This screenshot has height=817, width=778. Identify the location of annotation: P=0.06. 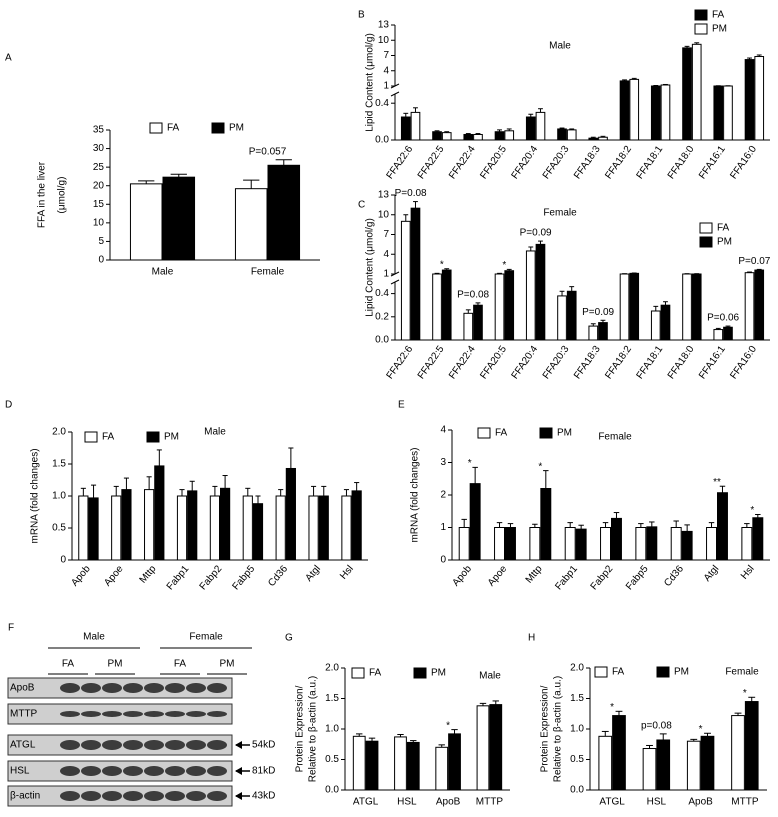
(723, 318).